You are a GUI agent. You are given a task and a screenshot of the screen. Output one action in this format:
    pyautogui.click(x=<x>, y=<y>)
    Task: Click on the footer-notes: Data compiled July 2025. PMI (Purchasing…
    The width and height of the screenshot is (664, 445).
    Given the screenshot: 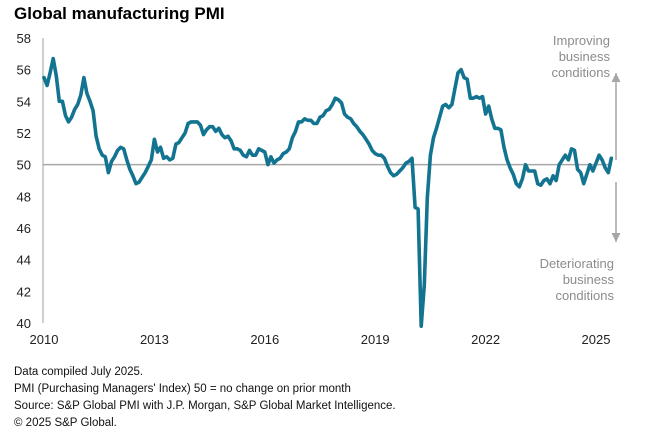 What is the action you would take?
    pyautogui.click(x=205, y=398)
    